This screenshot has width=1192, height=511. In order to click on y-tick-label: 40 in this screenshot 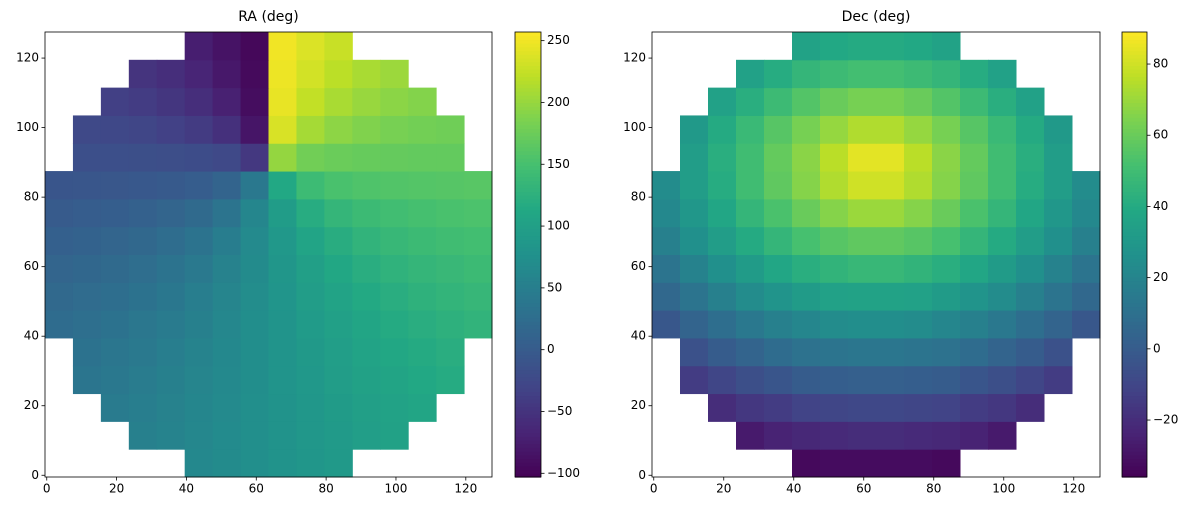, I will do `click(31, 336)`.